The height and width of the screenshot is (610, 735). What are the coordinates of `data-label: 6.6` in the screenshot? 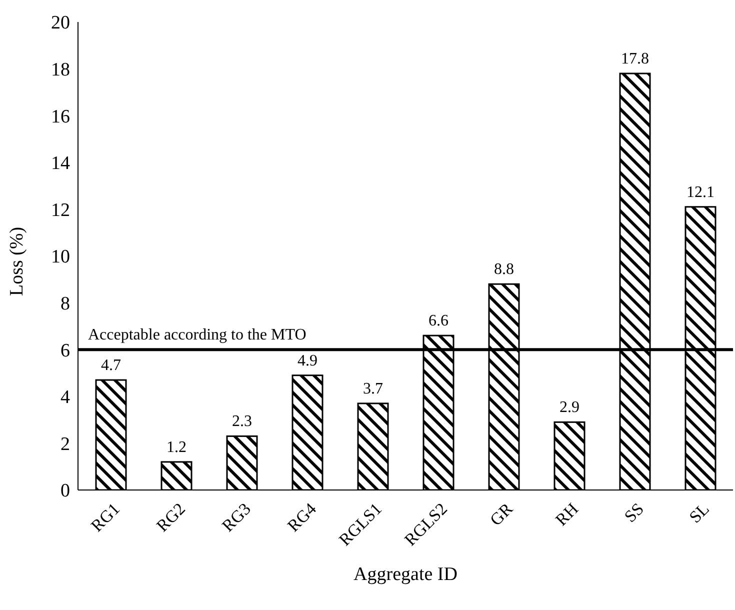 It's located at (438, 321).